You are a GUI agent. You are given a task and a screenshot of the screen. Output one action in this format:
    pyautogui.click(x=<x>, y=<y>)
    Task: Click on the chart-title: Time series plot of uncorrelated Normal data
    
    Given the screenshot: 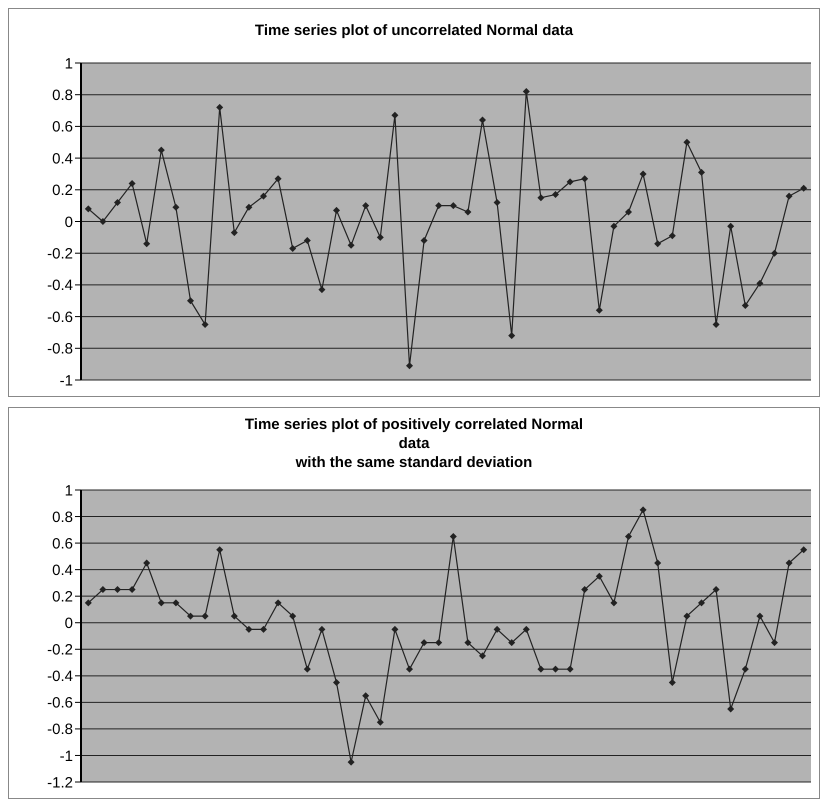 What is the action you would take?
    pyautogui.click(x=414, y=30)
    